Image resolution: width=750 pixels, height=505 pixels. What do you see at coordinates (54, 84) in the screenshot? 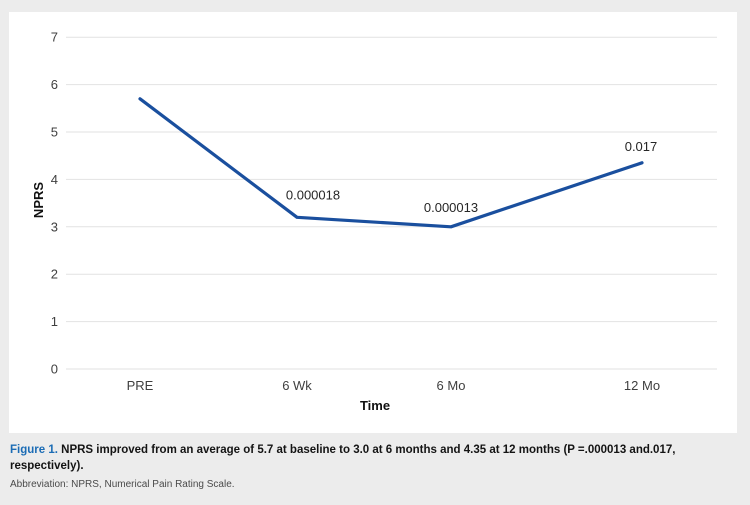
I see `y-tick-label: 6` at bounding box center [54, 84].